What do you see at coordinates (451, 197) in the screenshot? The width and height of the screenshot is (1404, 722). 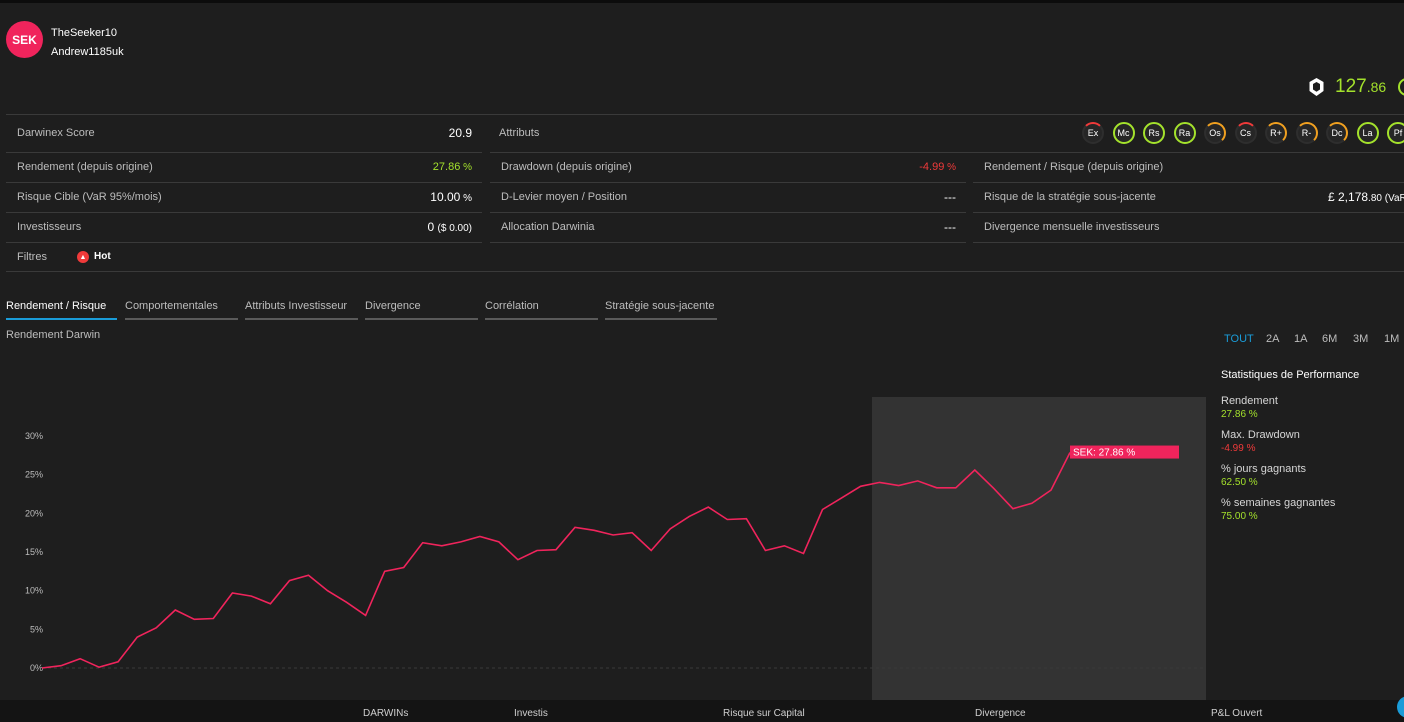 I see `risque-cible-value: 10.00 %` at bounding box center [451, 197].